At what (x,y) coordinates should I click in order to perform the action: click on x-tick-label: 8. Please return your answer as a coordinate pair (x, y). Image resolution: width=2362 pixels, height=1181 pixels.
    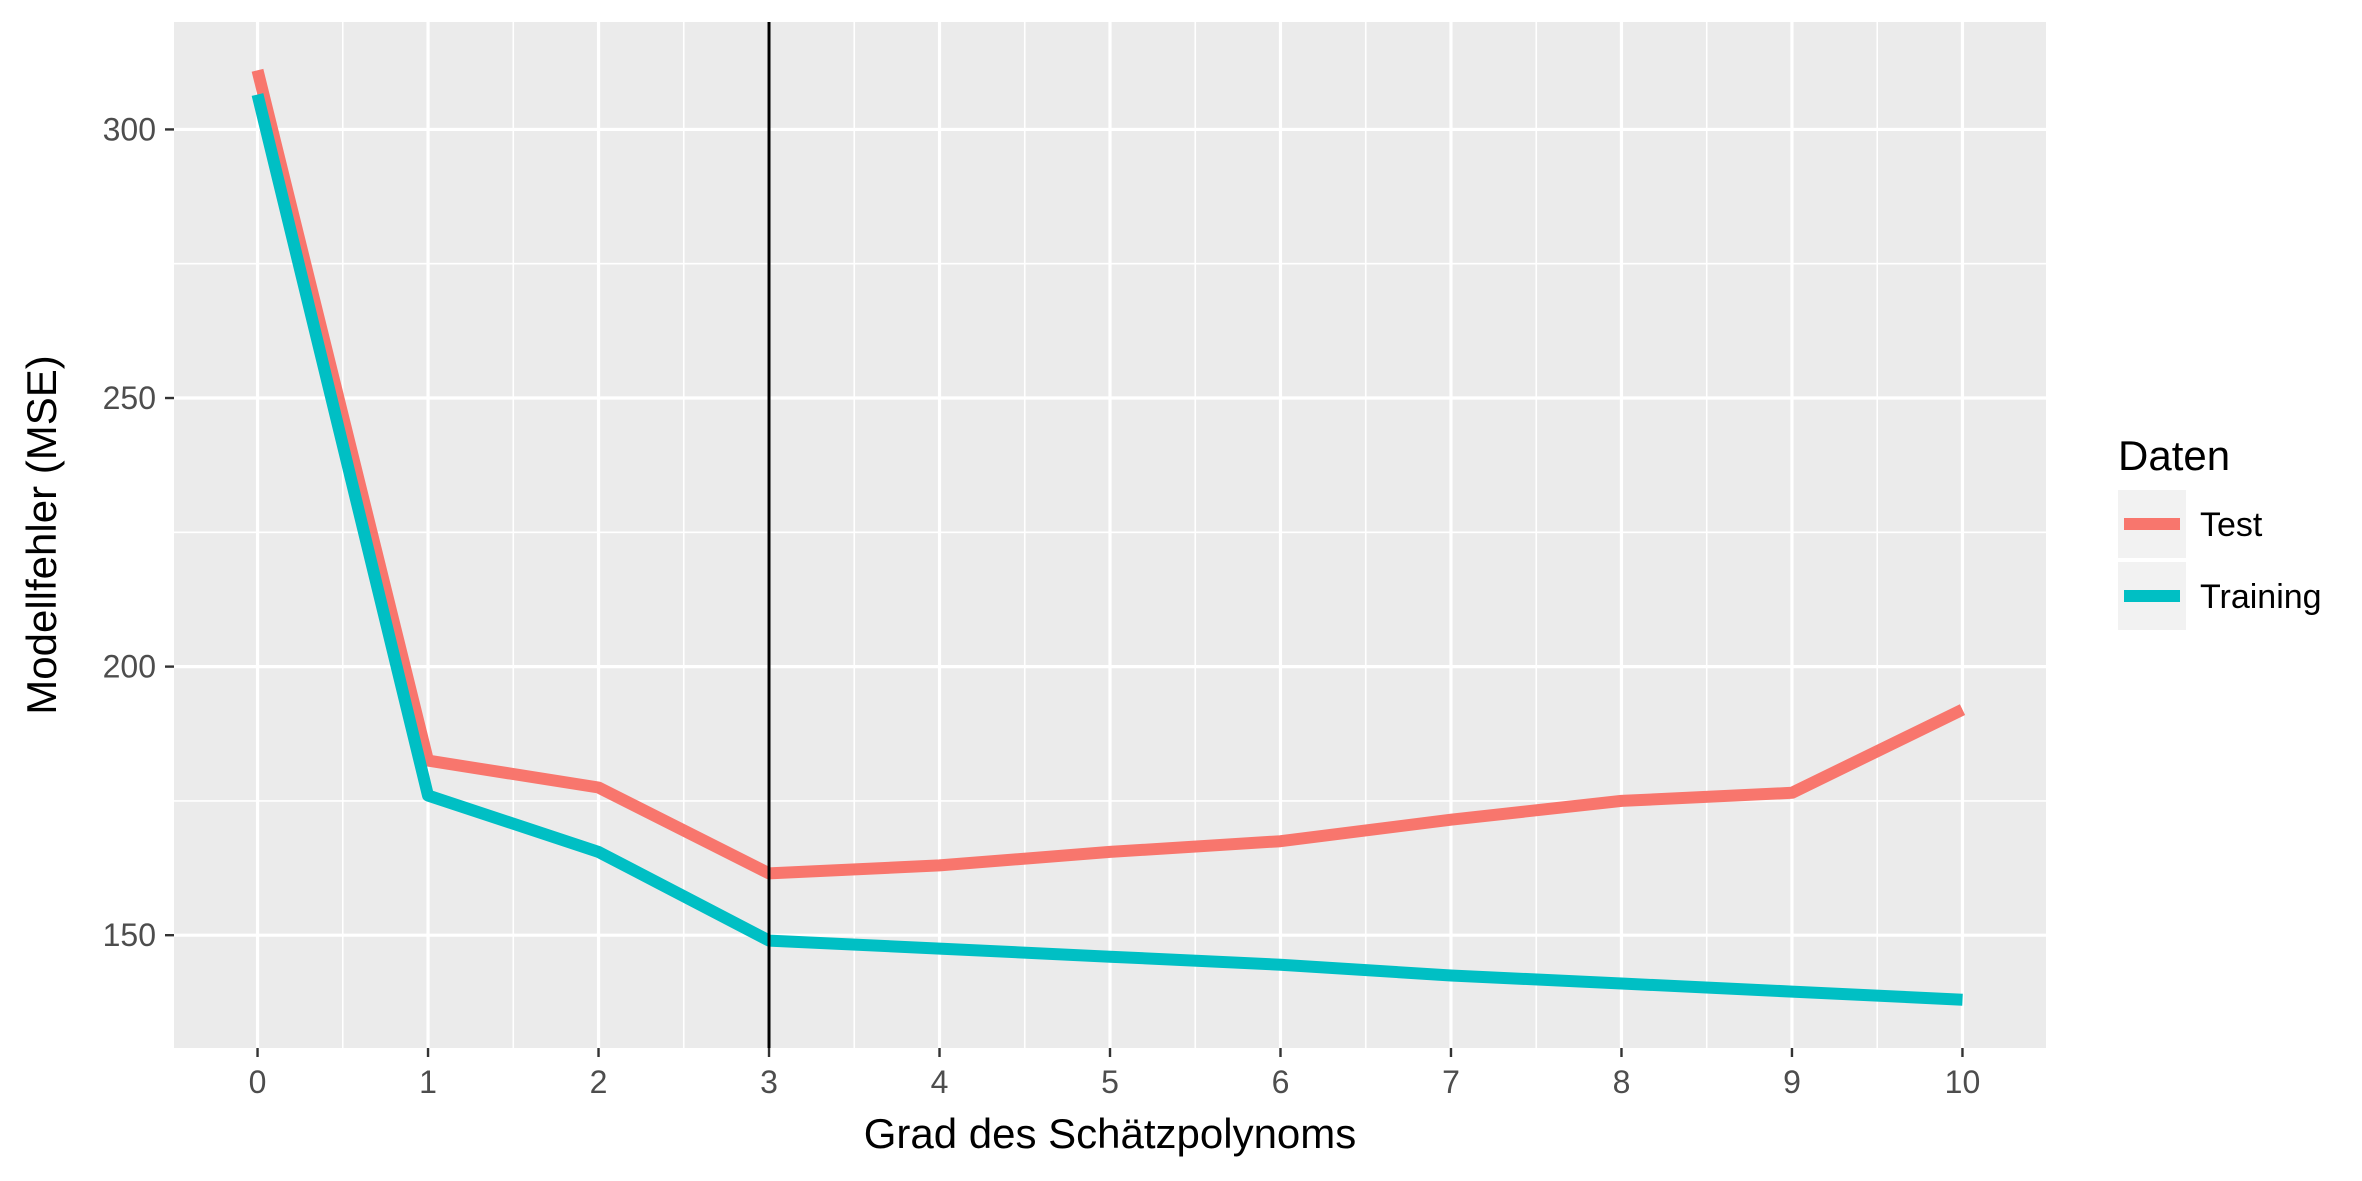
    Looking at the image, I should click on (1622, 1082).